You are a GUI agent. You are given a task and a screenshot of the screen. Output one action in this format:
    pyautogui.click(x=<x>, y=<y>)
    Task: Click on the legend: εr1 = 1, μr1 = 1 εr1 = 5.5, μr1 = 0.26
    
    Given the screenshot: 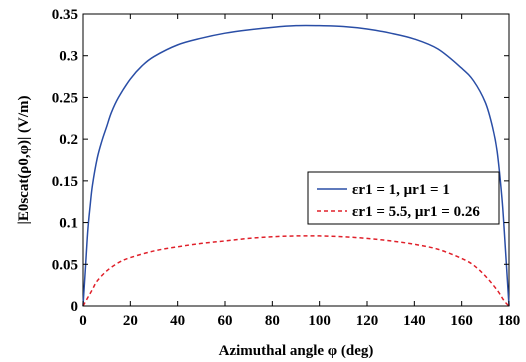 What is the action you would take?
    pyautogui.click(x=403, y=198)
    